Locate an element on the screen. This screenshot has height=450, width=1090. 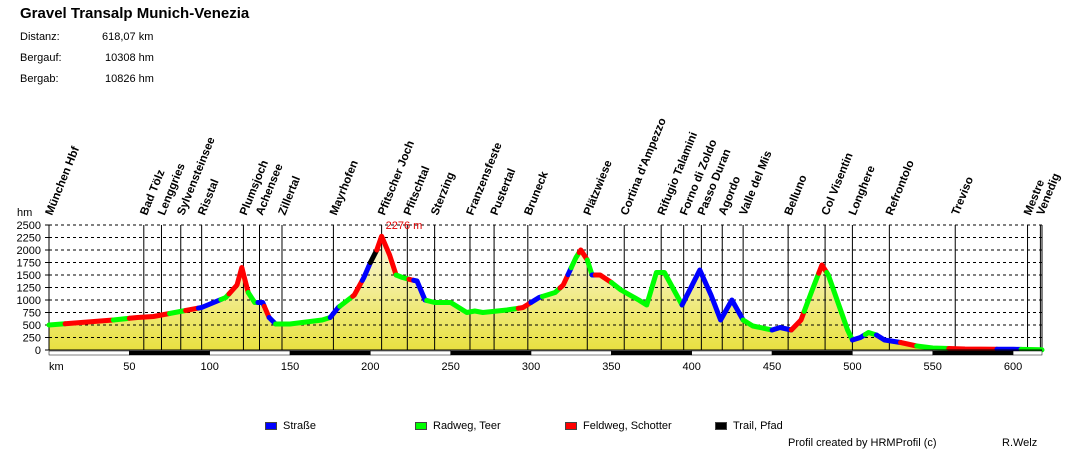
waypoint-label: Valle del Mis is located at coordinates (756, 183).